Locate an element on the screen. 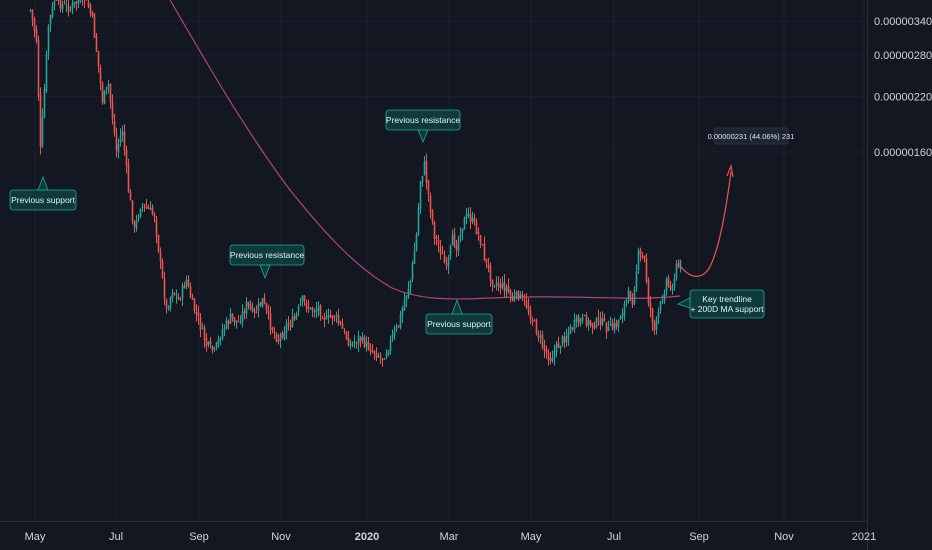  x-axis: May Jul Sep Nov 2020 Mar May Jul Sep Nov 2021 is located at coordinates (438, 532).